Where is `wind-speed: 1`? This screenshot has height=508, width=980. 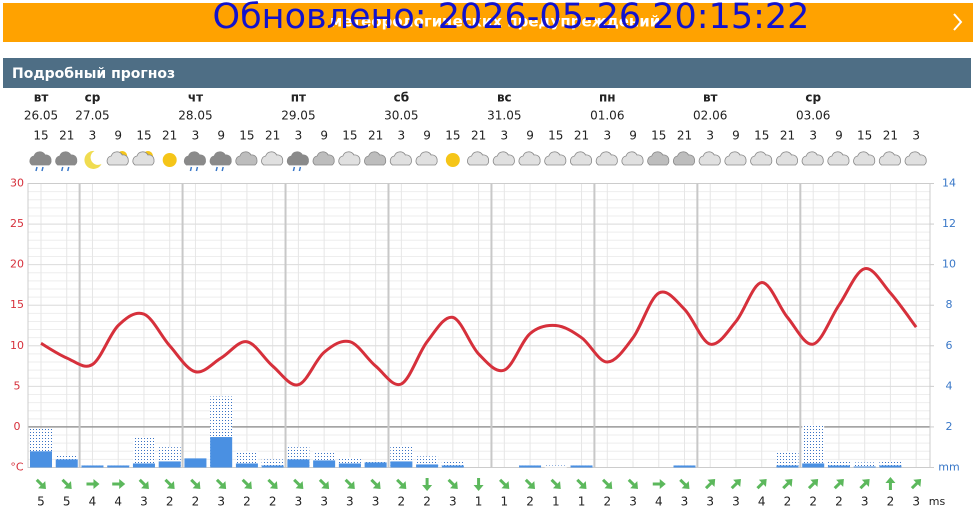 wind-speed: 1 is located at coordinates (479, 501).